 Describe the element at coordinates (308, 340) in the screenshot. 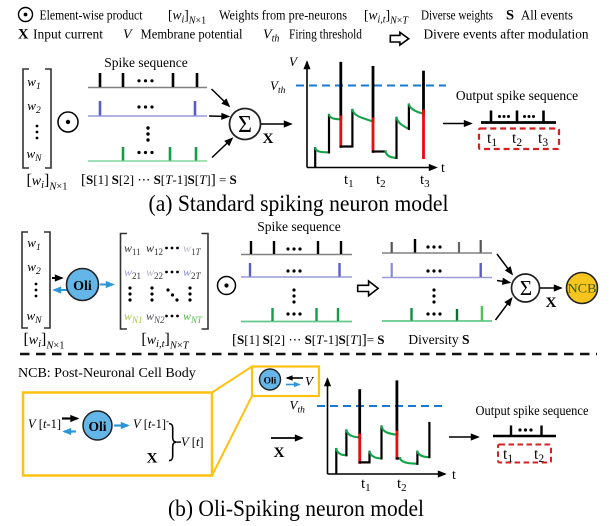

I see `svg-text: [S[1] S[2] ⋯ S[T-1]S[T]]= S` at that location.